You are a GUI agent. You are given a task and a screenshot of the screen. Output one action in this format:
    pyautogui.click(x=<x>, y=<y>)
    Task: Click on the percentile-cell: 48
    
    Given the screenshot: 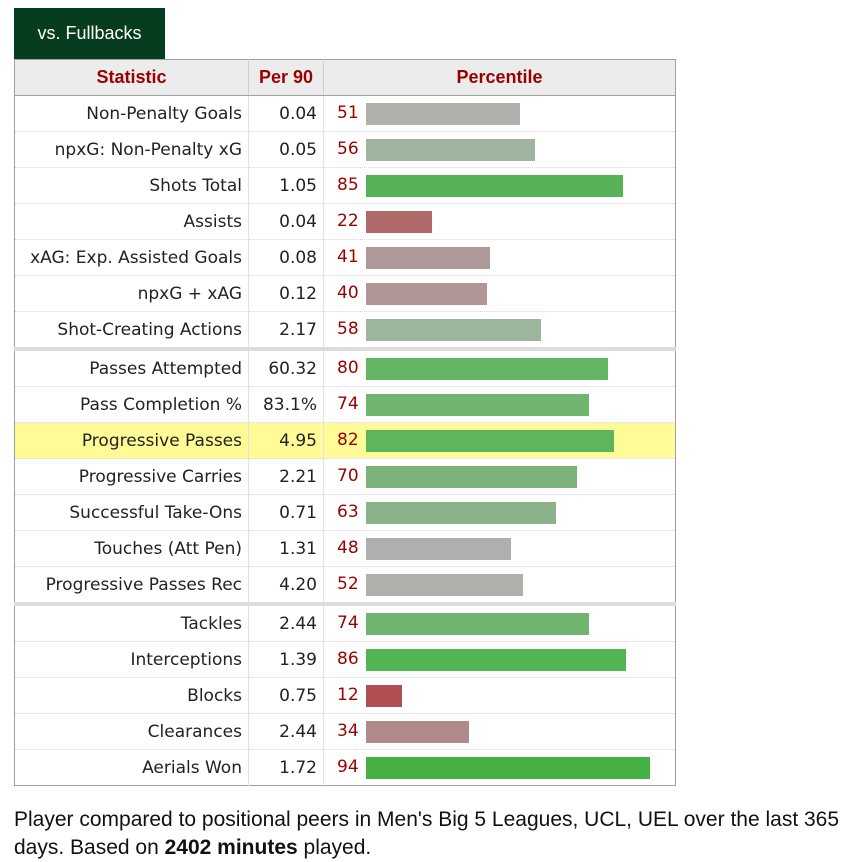 What is the action you would take?
    pyautogui.click(x=499, y=548)
    